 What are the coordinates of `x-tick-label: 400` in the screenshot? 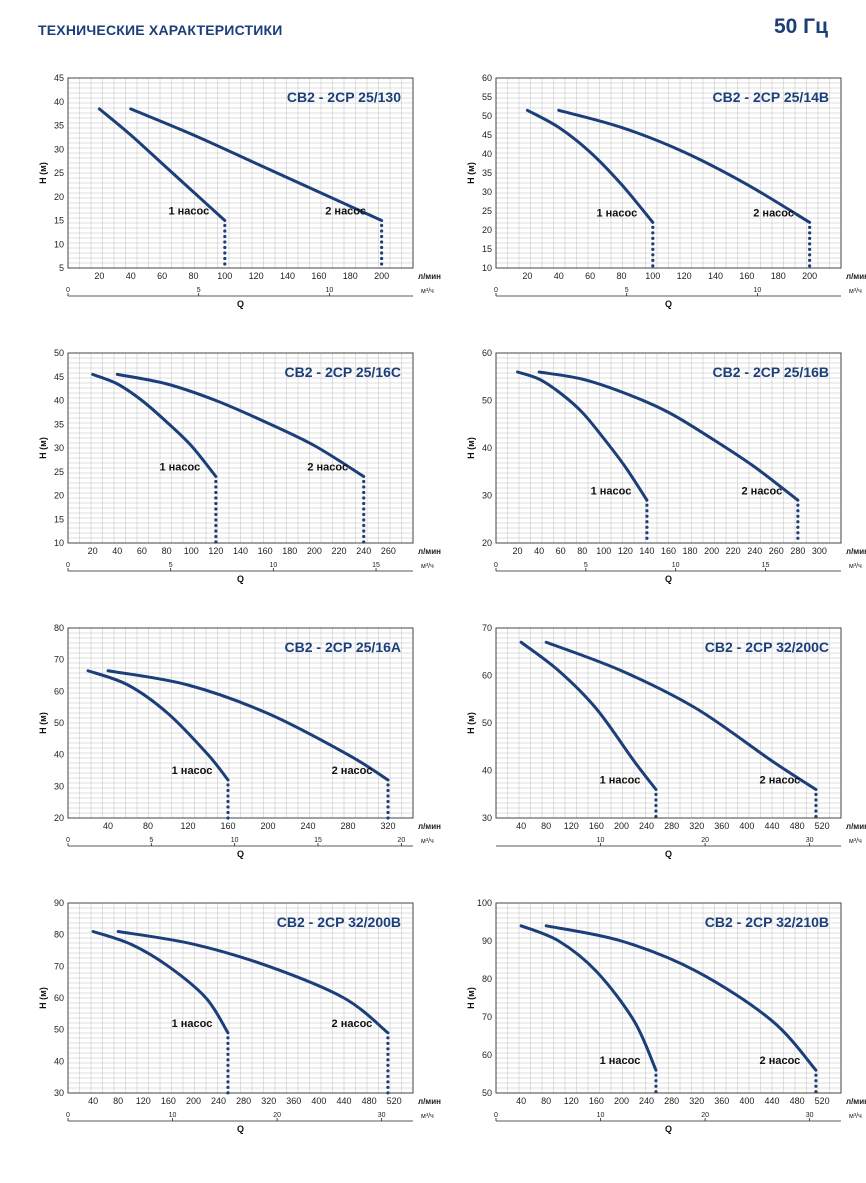 It's located at (746, 826).